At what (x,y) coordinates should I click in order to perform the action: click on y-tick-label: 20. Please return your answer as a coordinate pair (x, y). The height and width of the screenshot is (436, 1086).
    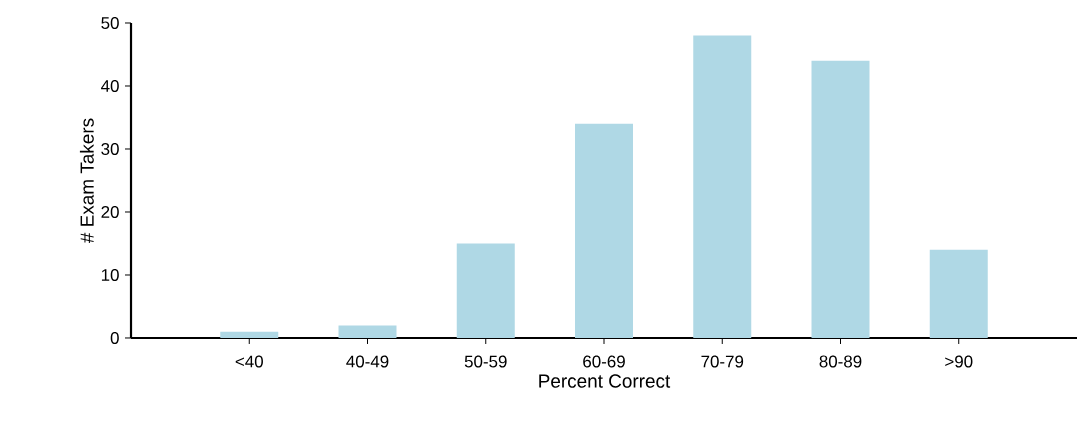
    Looking at the image, I should click on (110, 211).